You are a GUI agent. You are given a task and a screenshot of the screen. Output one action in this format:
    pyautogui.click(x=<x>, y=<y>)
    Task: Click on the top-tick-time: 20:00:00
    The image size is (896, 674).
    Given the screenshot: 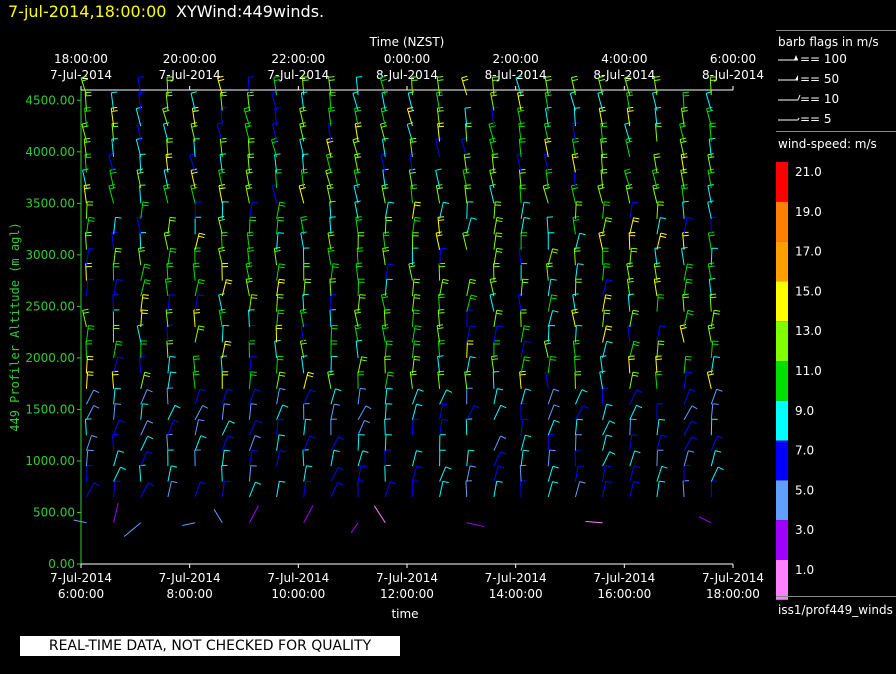 What is the action you would take?
    pyautogui.click(x=190, y=59)
    